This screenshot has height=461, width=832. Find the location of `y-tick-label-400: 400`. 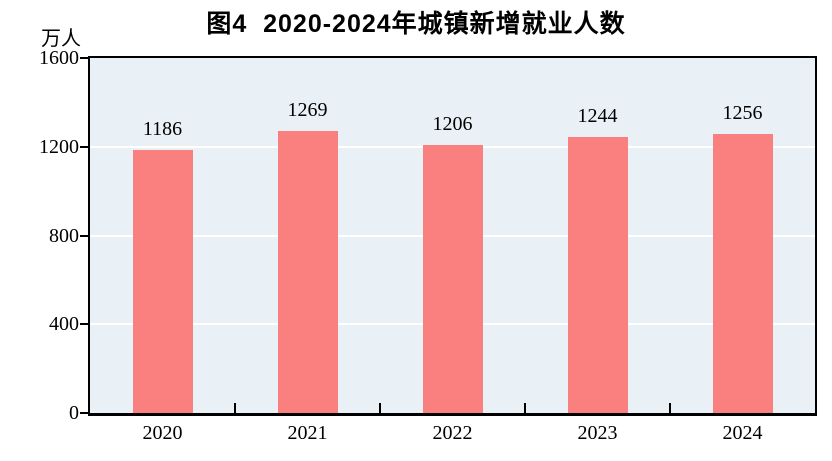

y-tick-label-400: 400 is located at coordinates (64, 324).